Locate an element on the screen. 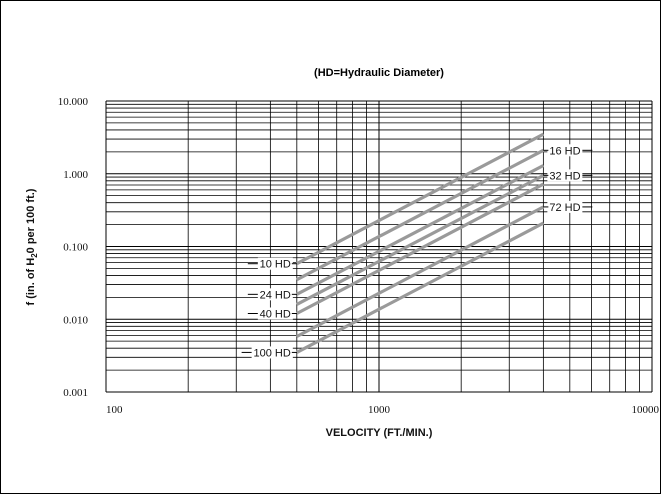  y-axis-label: f (in. of H20 per 100 ft.) is located at coordinates (32, 246).